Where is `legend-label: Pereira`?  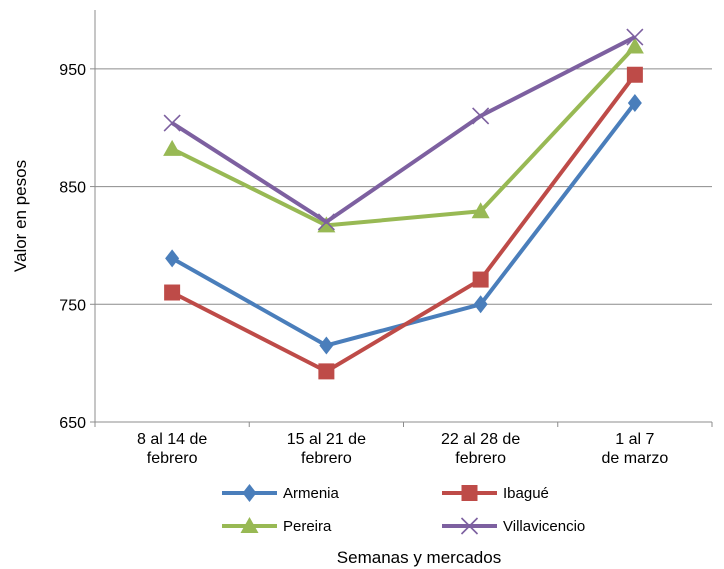 legend-label: Pereira is located at coordinates (307, 526).